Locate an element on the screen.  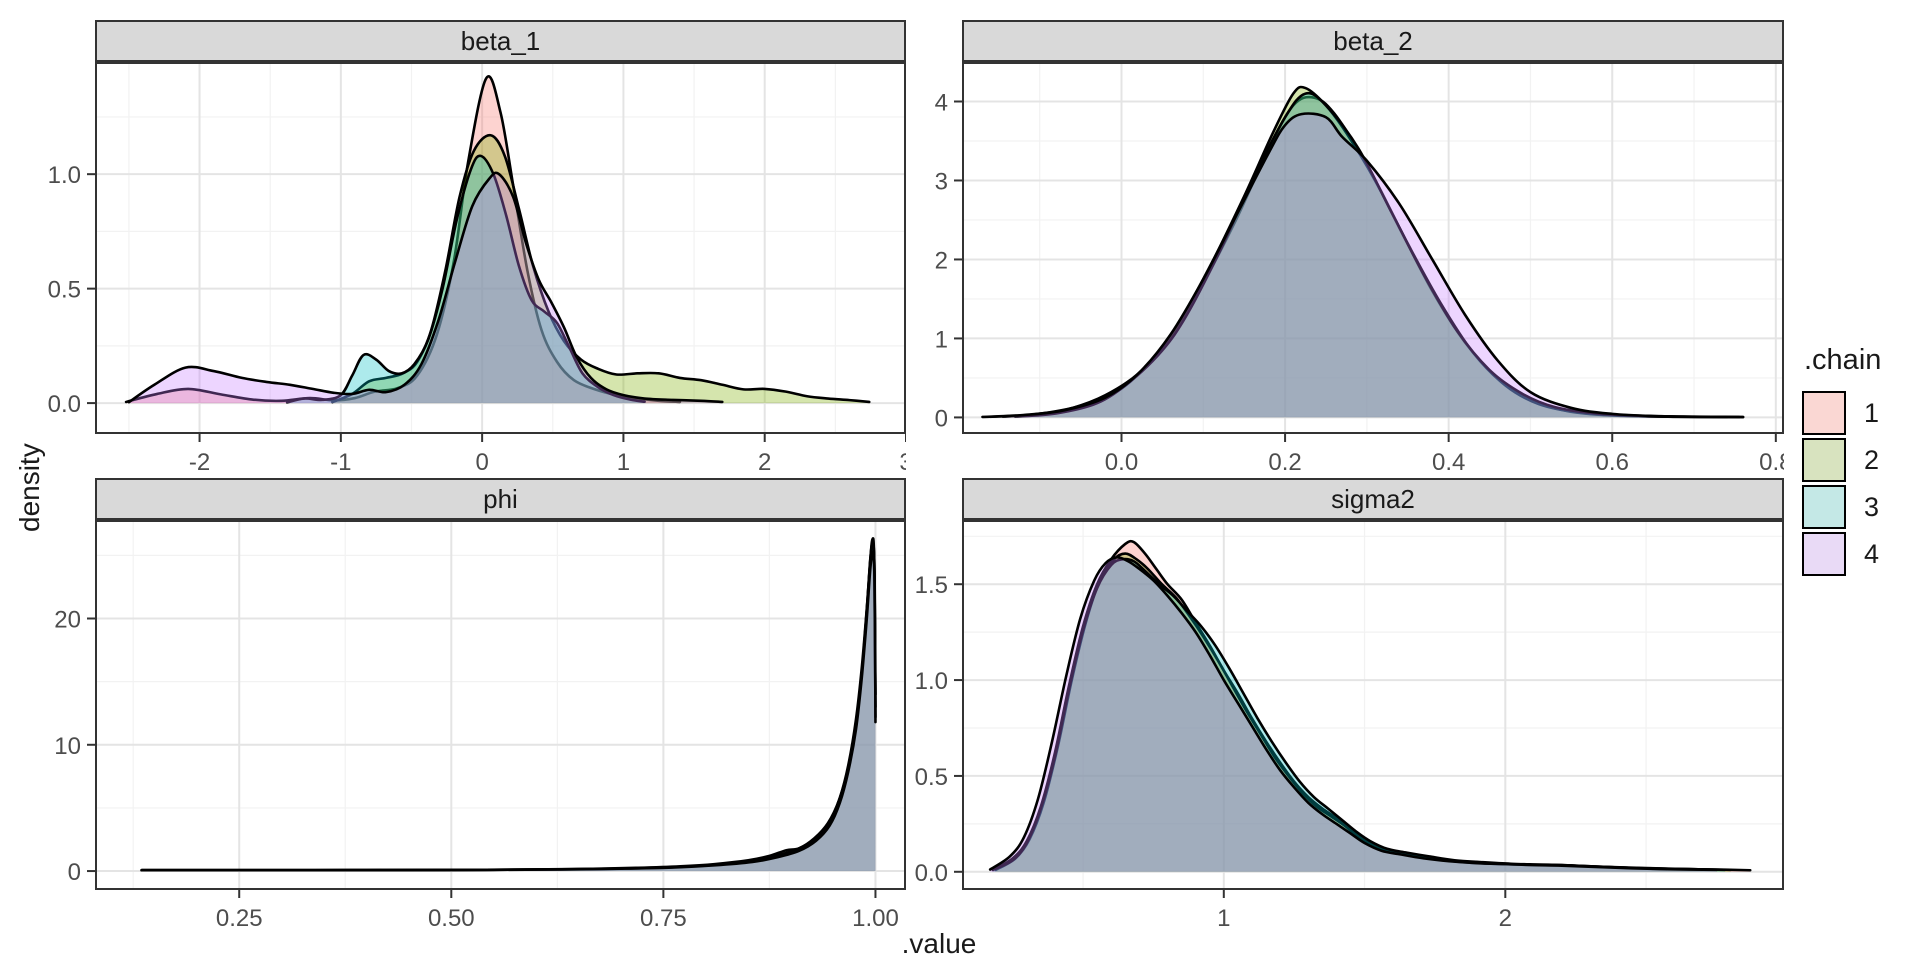
x-axis-title: .value is located at coordinates (939, 943).